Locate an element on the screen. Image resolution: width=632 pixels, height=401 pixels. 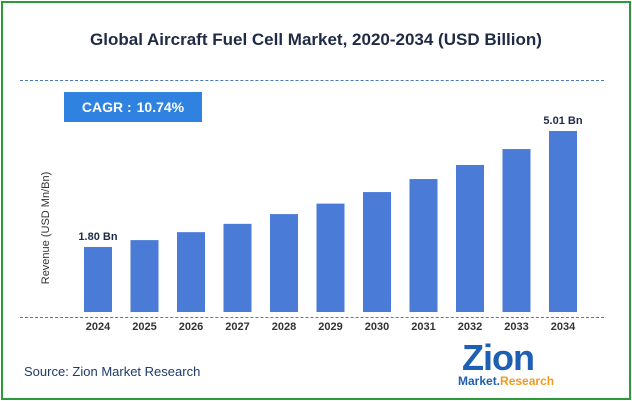
x-tick-label: 2025 is located at coordinates (144, 327).